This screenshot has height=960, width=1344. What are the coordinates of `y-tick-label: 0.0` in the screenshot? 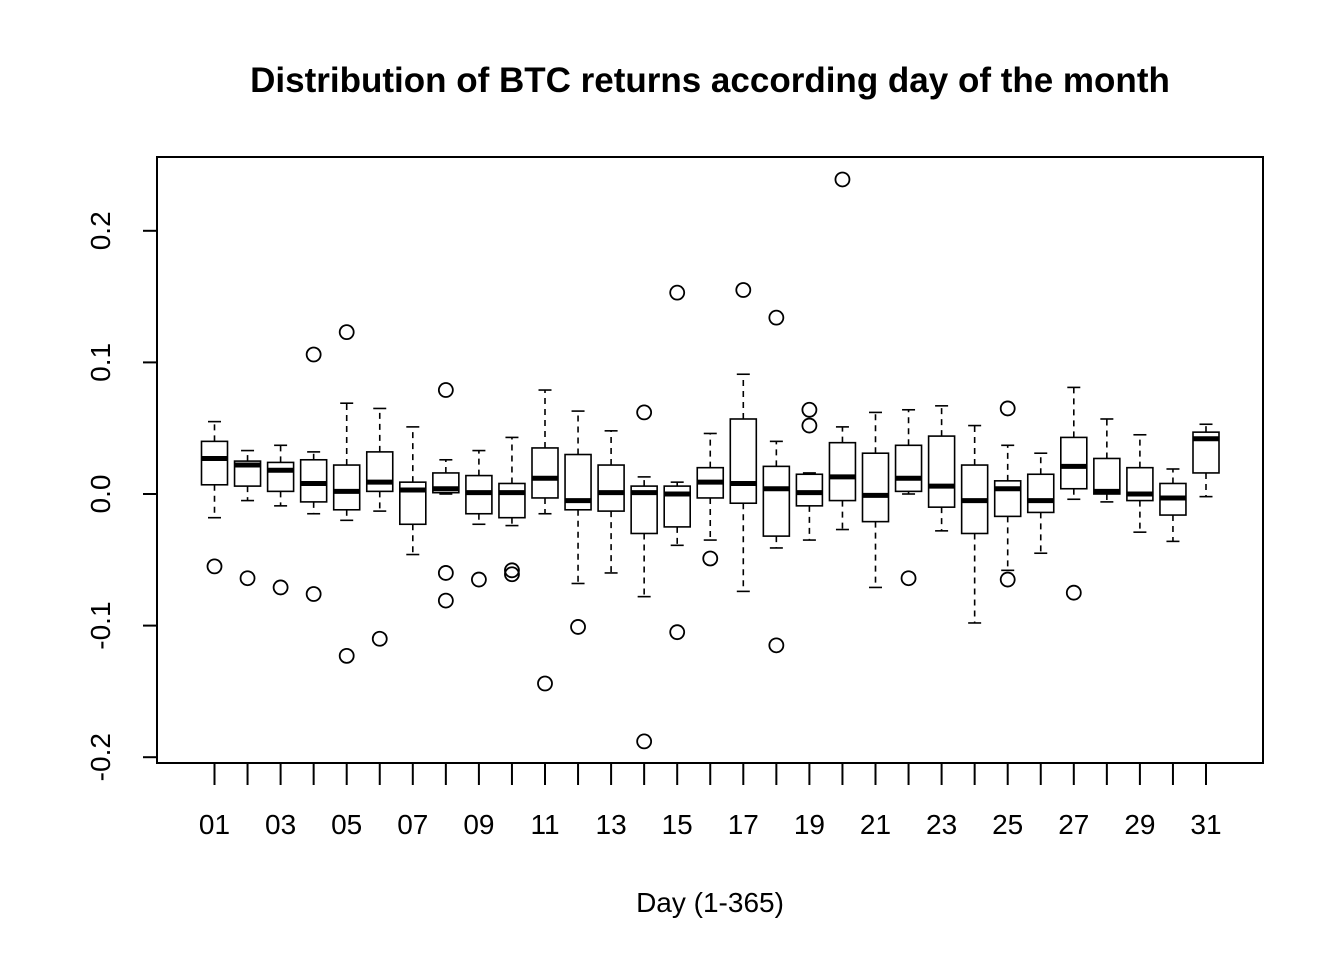 It's located at (100, 494).